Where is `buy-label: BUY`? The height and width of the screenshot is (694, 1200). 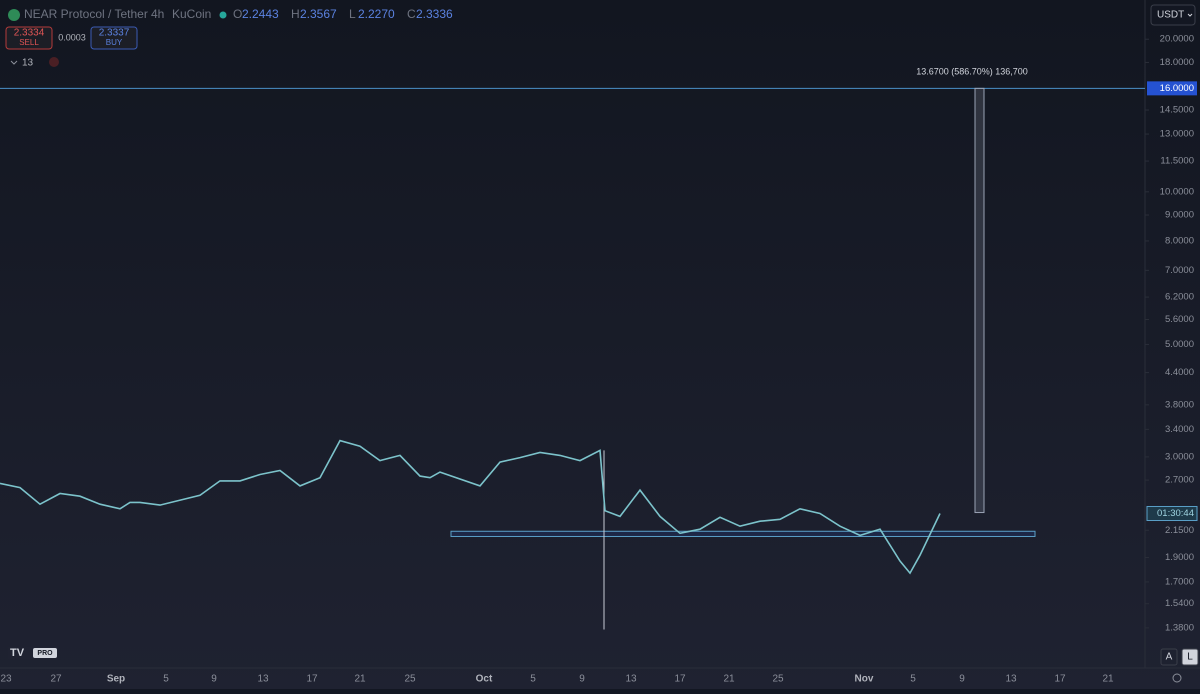 buy-label: BUY is located at coordinates (114, 42).